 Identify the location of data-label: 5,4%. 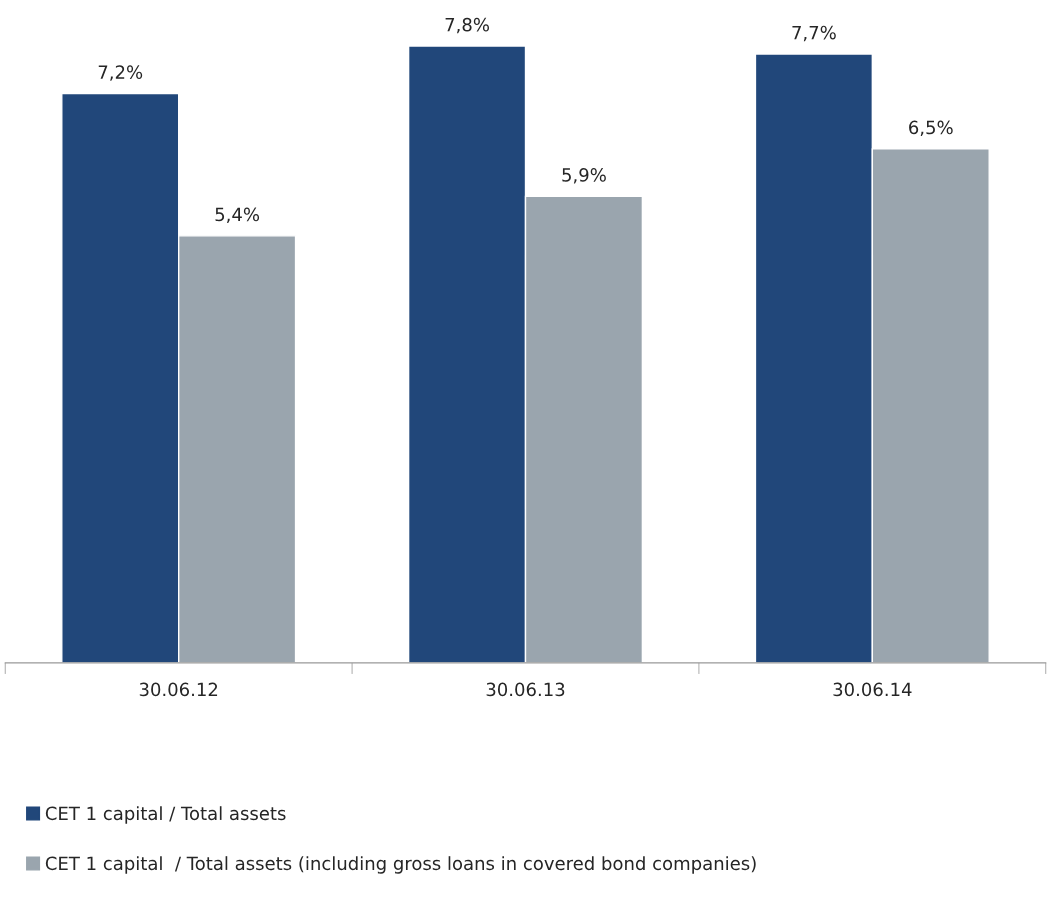
(237, 215).